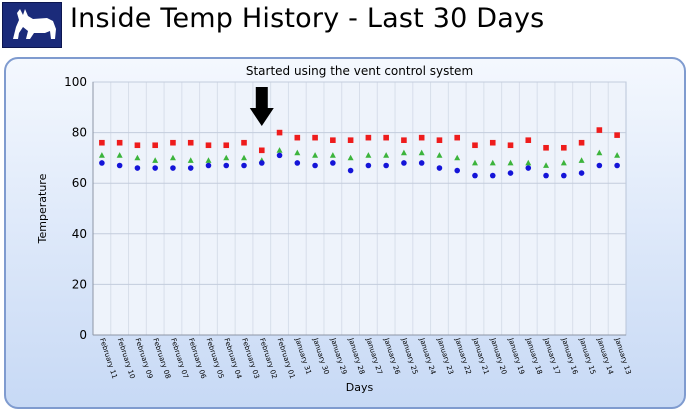 This screenshot has width=691, height=413. Describe the element at coordinates (268, 358) in the screenshot. I see `x-tick-label: February 02` at that location.